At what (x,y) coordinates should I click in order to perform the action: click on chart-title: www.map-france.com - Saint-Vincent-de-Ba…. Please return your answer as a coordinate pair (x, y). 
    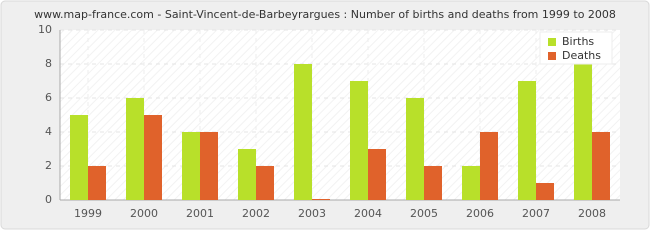
    Looking at the image, I should click on (325, 14).